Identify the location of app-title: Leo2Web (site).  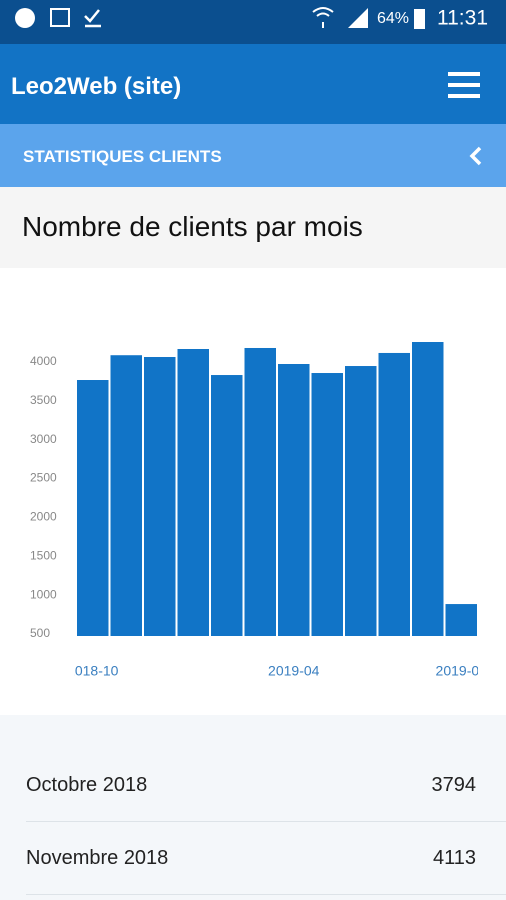
(96, 86).